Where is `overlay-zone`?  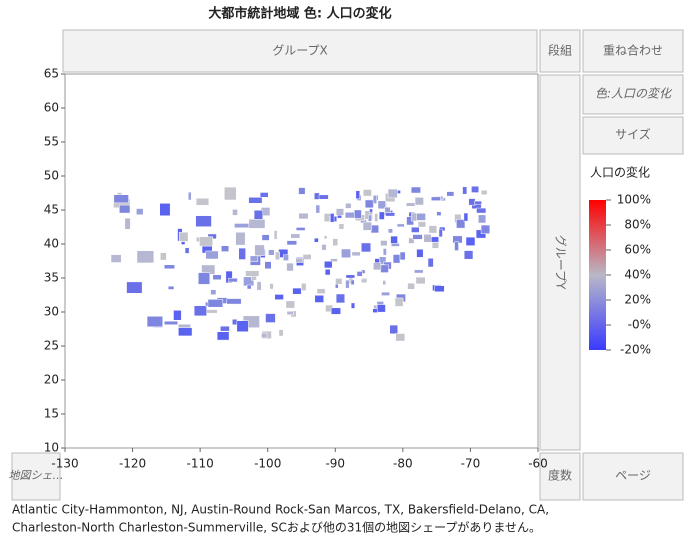 overlay-zone is located at coordinates (633, 51).